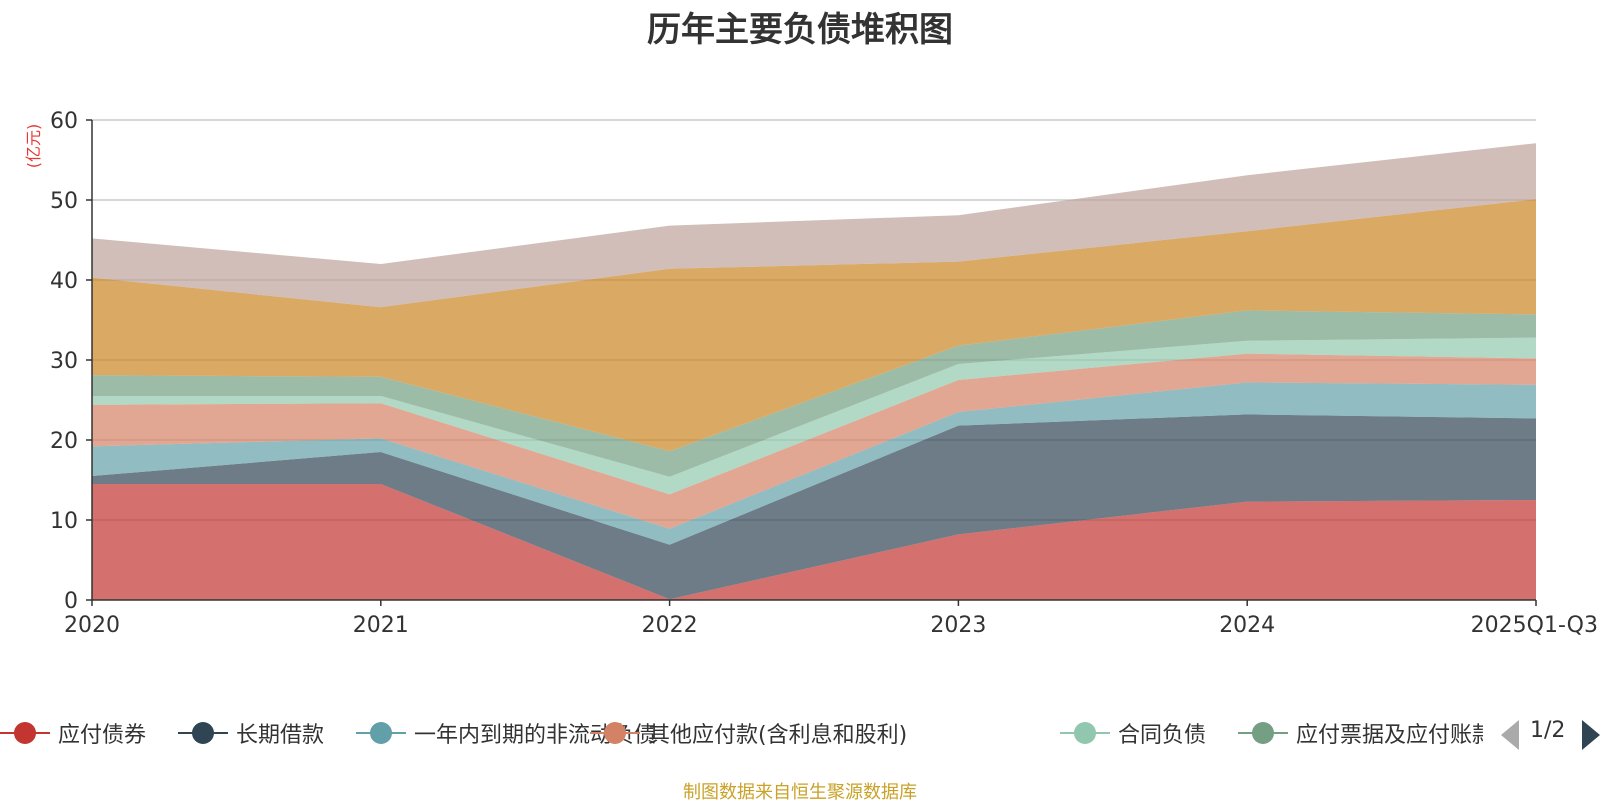  I want to click on legend-item: 应付票据及应付账款, so click(1360, 733).